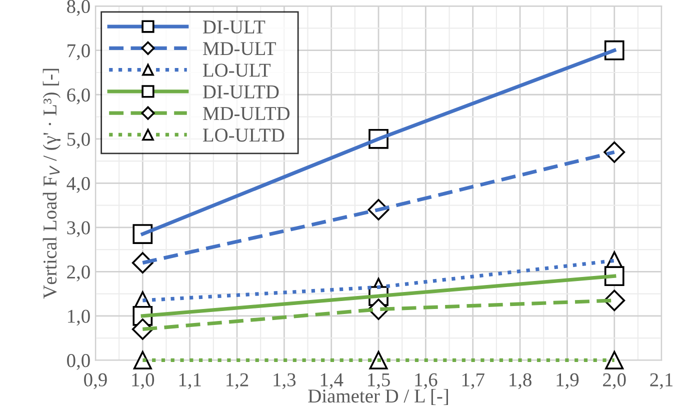 This screenshot has height=407, width=682. Describe the element at coordinates (78, 96) in the screenshot. I see `y-tick-label: 6,0` at that location.